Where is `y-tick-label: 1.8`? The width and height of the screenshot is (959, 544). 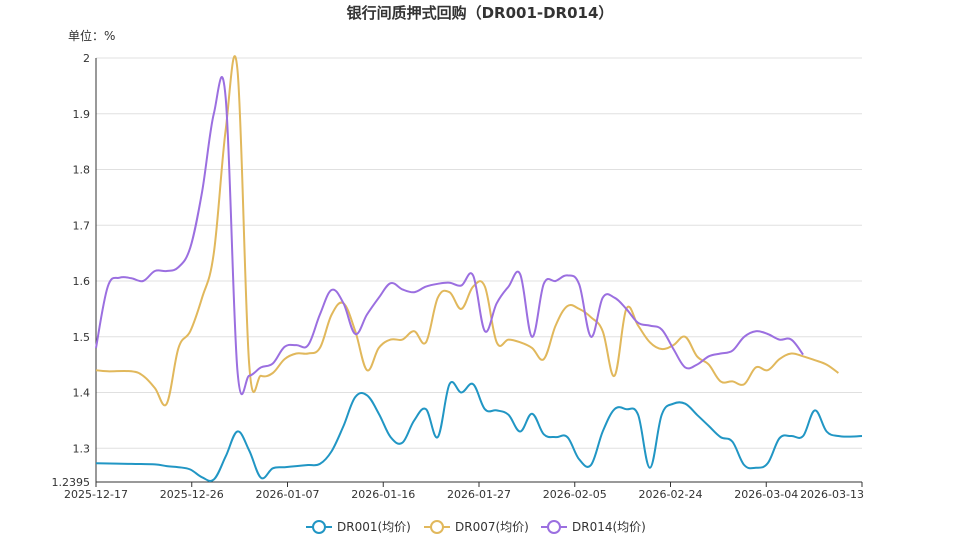 y-tick-label: 1.8 is located at coordinates (82, 170).